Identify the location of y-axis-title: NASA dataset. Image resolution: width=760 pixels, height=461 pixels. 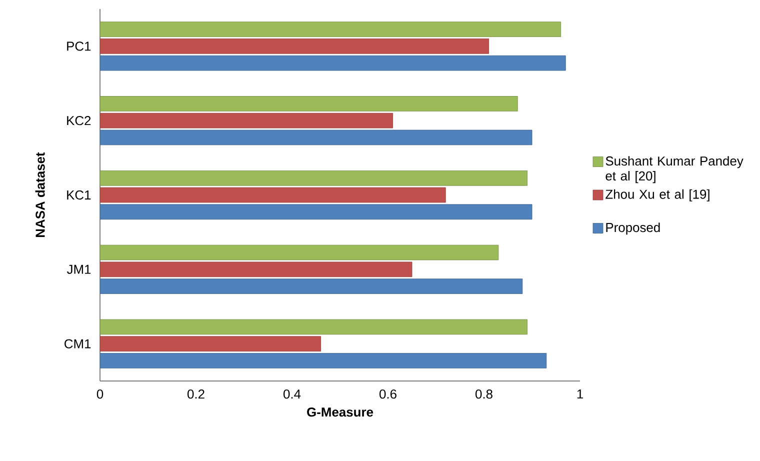
(40, 194).